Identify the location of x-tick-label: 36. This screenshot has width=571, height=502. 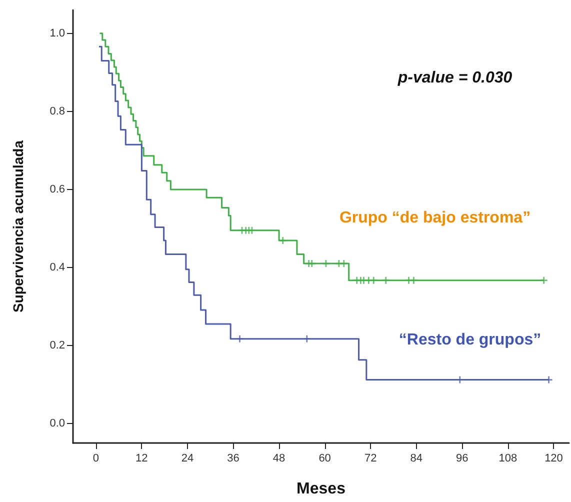
(233, 458).